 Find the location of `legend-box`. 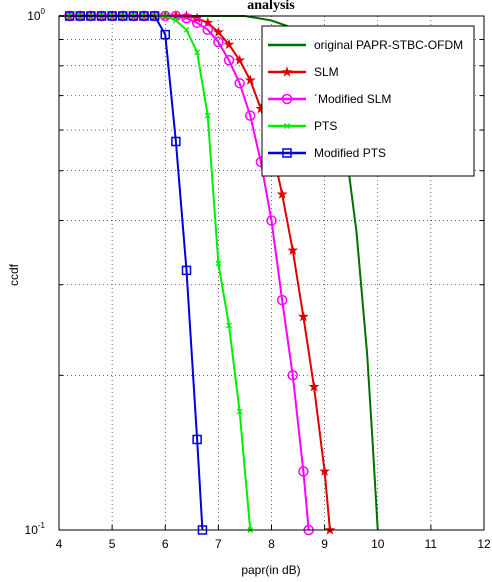

legend-box is located at coordinates (368, 101).